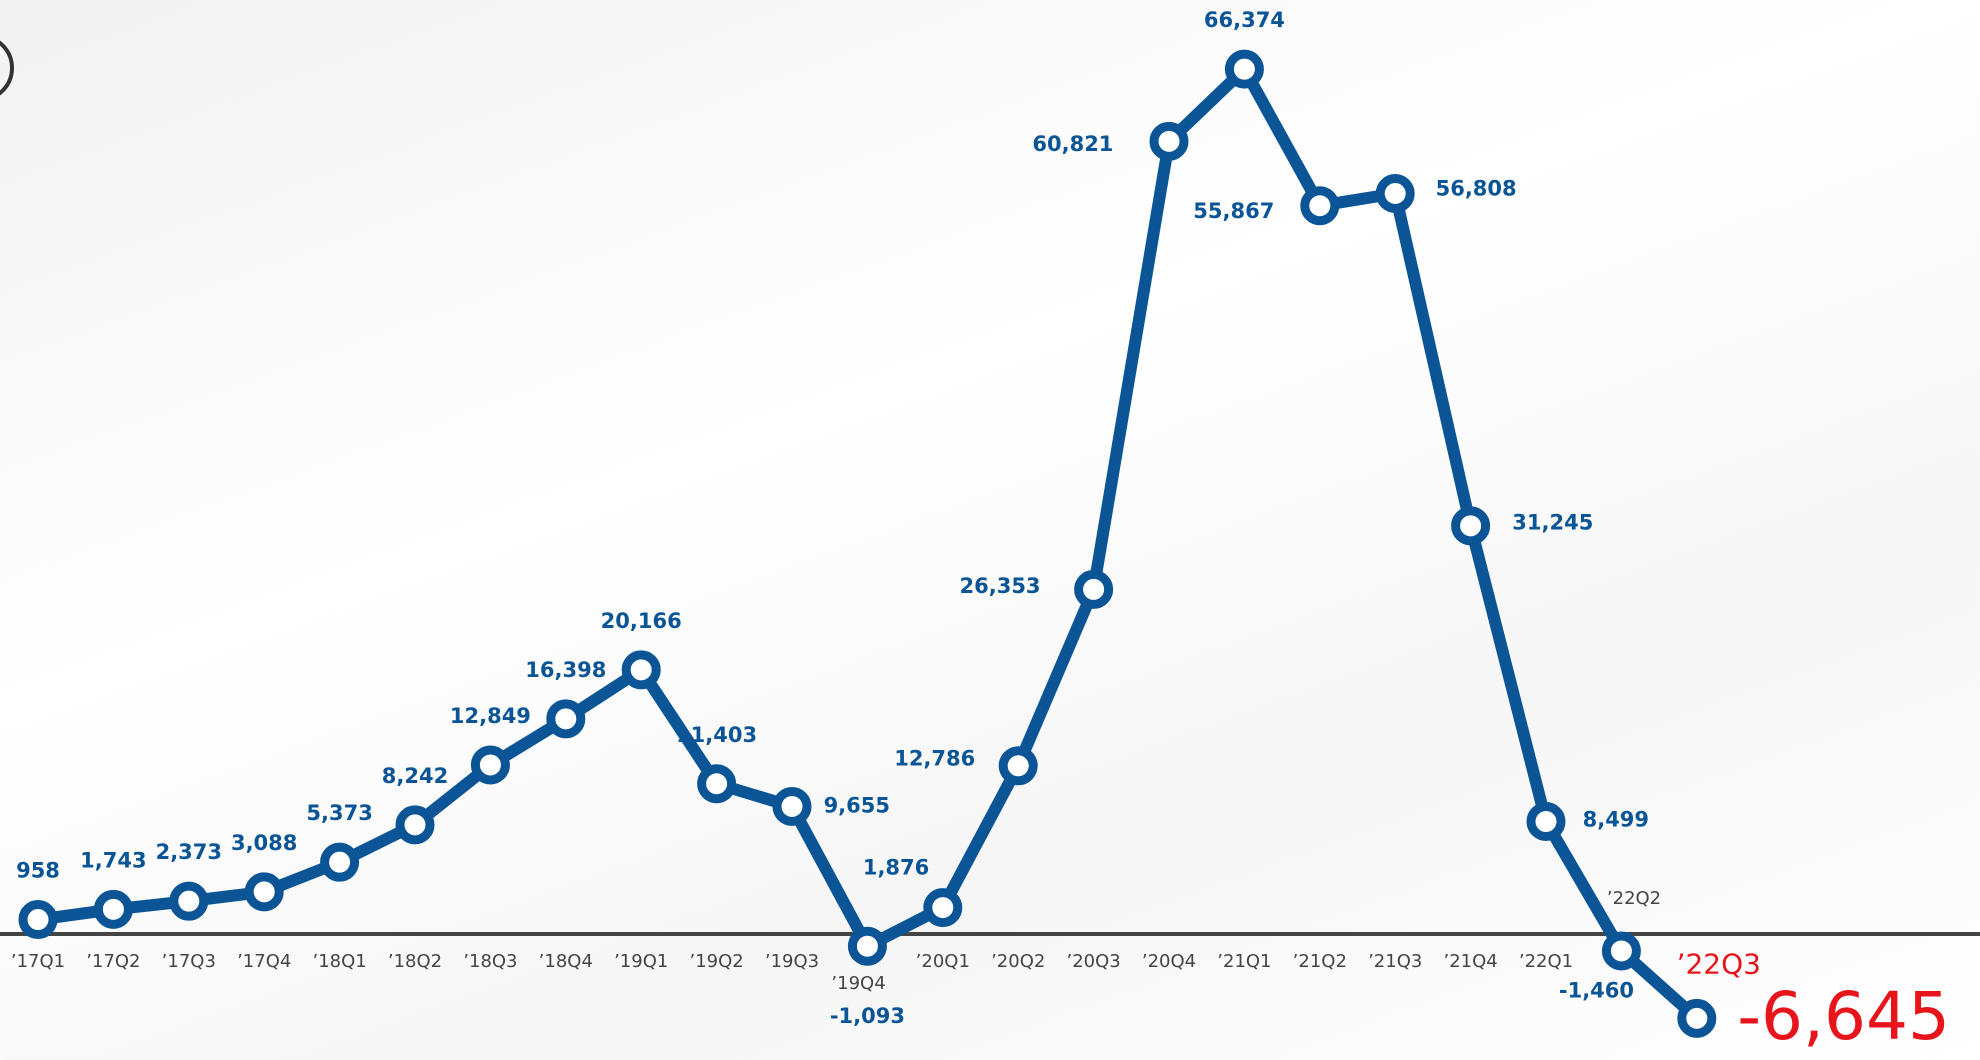  Describe the element at coordinates (565, 670) in the screenshot. I see `value-label: 16,398` at that location.